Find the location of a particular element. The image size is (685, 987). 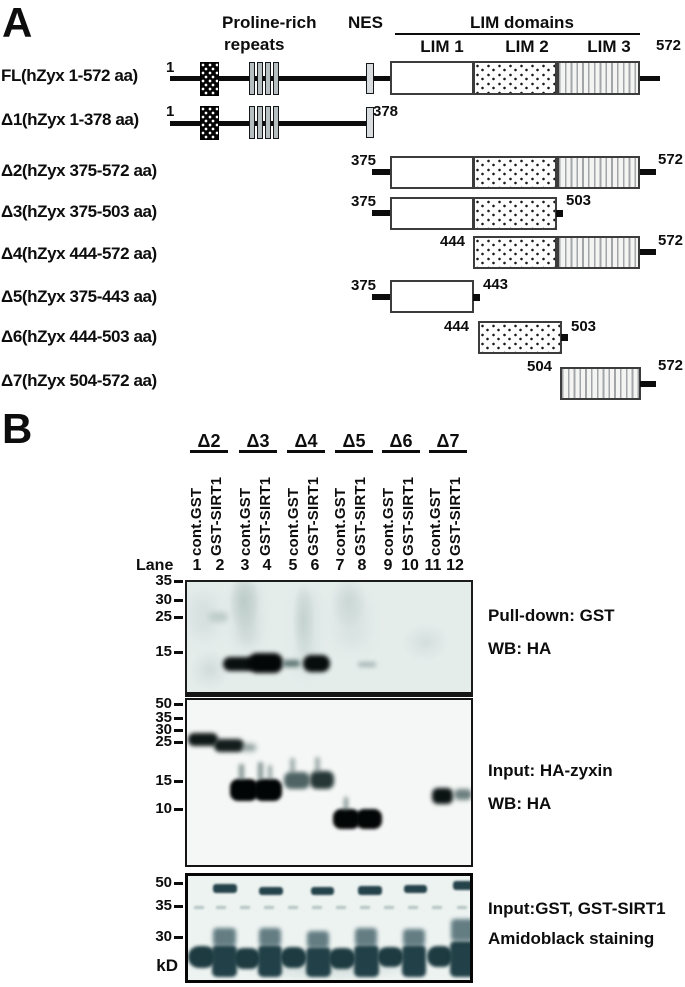

marker-label-10kd: 10 is located at coordinates (163, 808).